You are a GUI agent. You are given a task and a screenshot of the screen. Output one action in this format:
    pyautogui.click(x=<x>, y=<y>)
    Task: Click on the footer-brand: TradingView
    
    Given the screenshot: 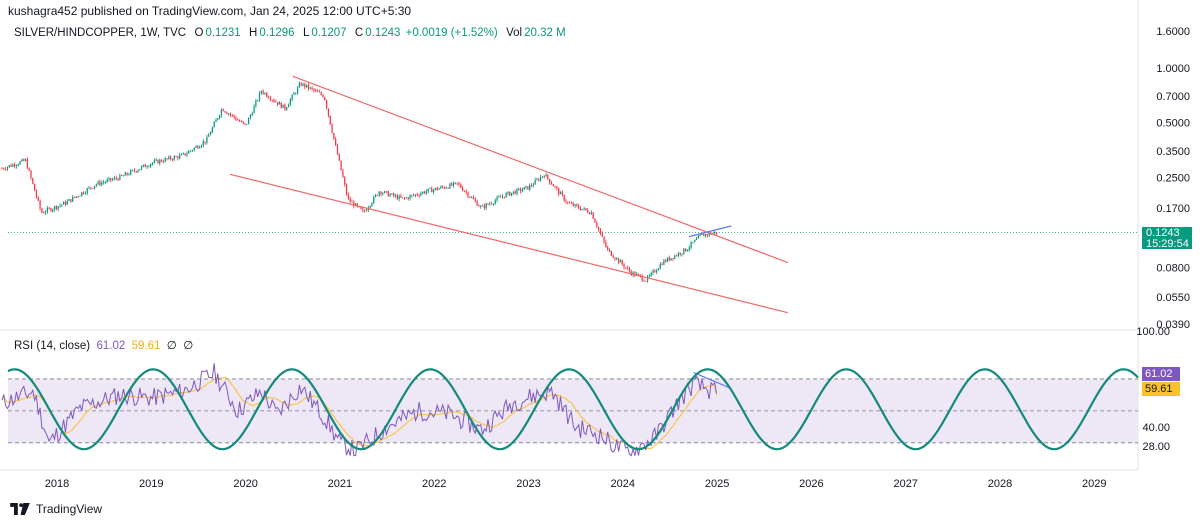 What is the action you would take?
    pyautogui.click(x=69, y=509)
    